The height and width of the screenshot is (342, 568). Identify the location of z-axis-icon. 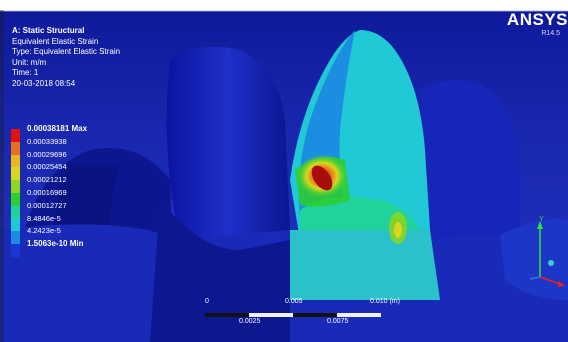
(535, 278).